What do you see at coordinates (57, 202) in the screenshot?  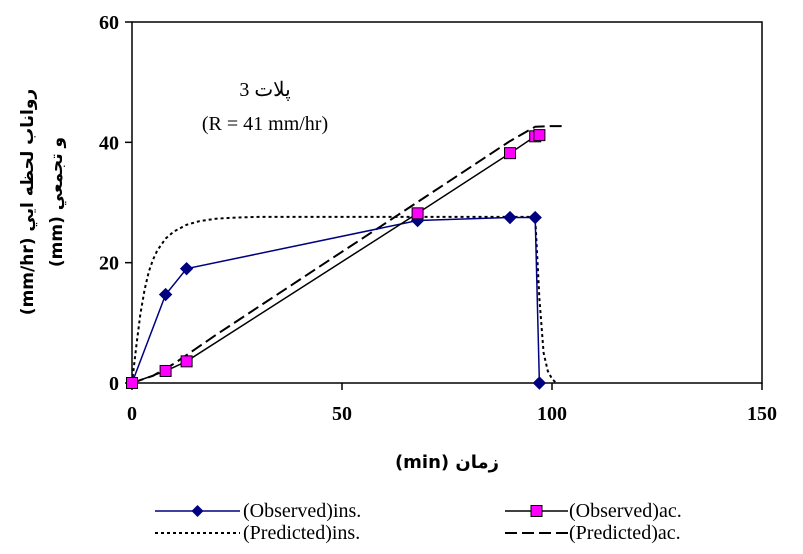 I see `y-axis-title-line2: و تجمعي (mm)` at bounding box center [57, 202].